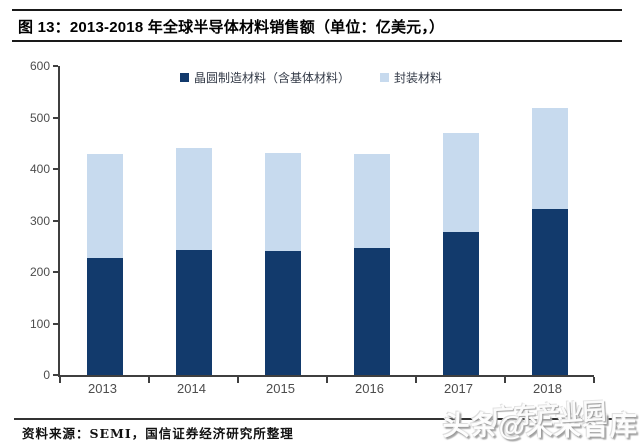 This screenshot has height=444, width=640. I want to click on footer-rule, so click(318, 419).